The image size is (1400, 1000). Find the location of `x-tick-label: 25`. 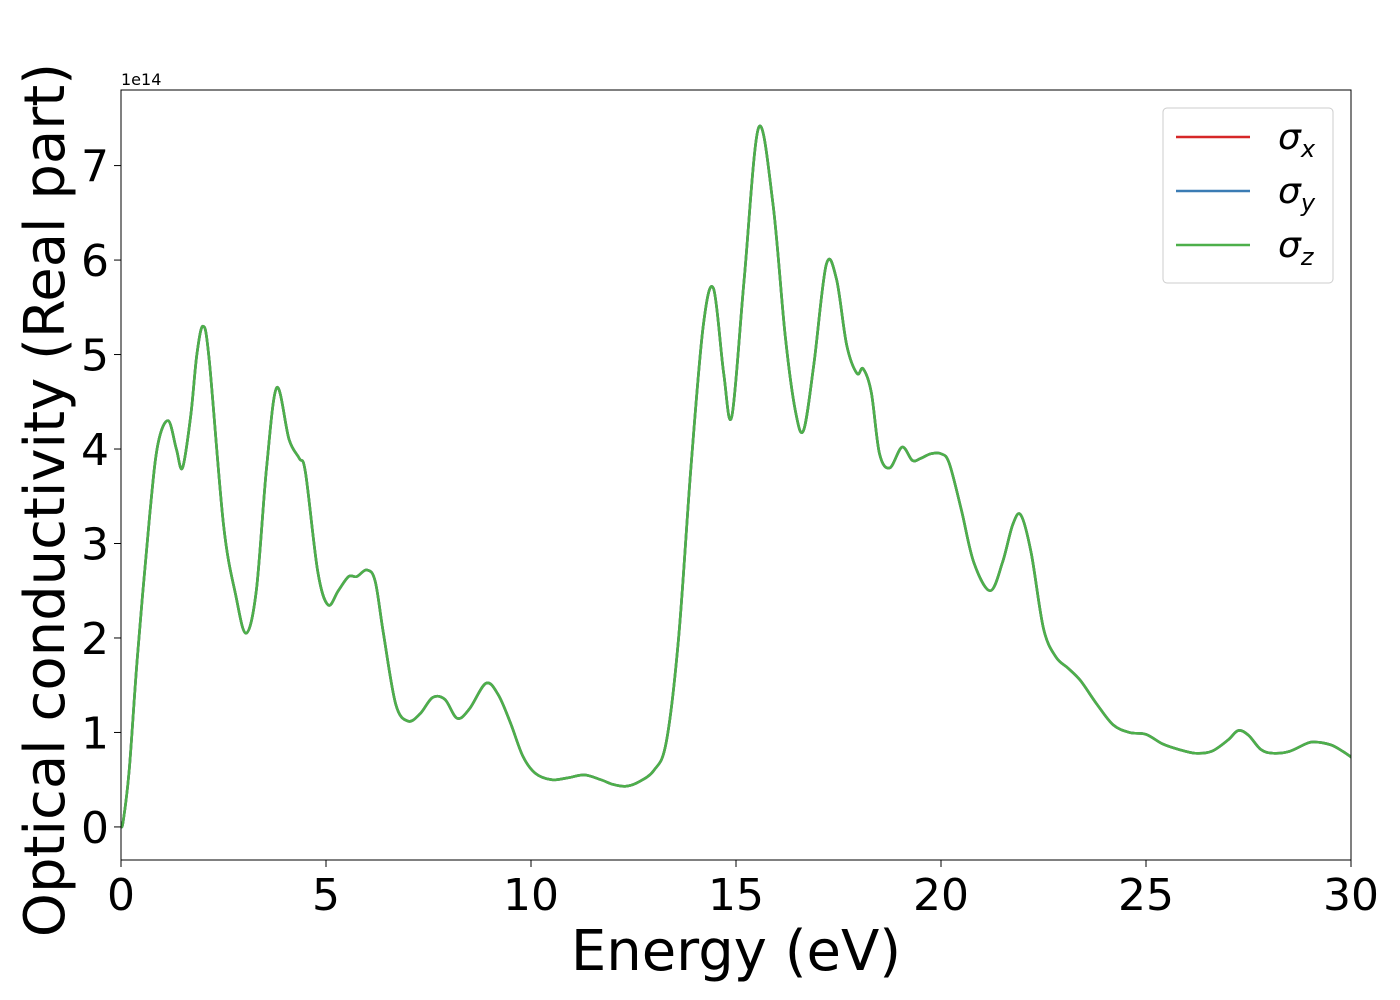

x-tick-label: 25 is located at coordinates (1146, 895).